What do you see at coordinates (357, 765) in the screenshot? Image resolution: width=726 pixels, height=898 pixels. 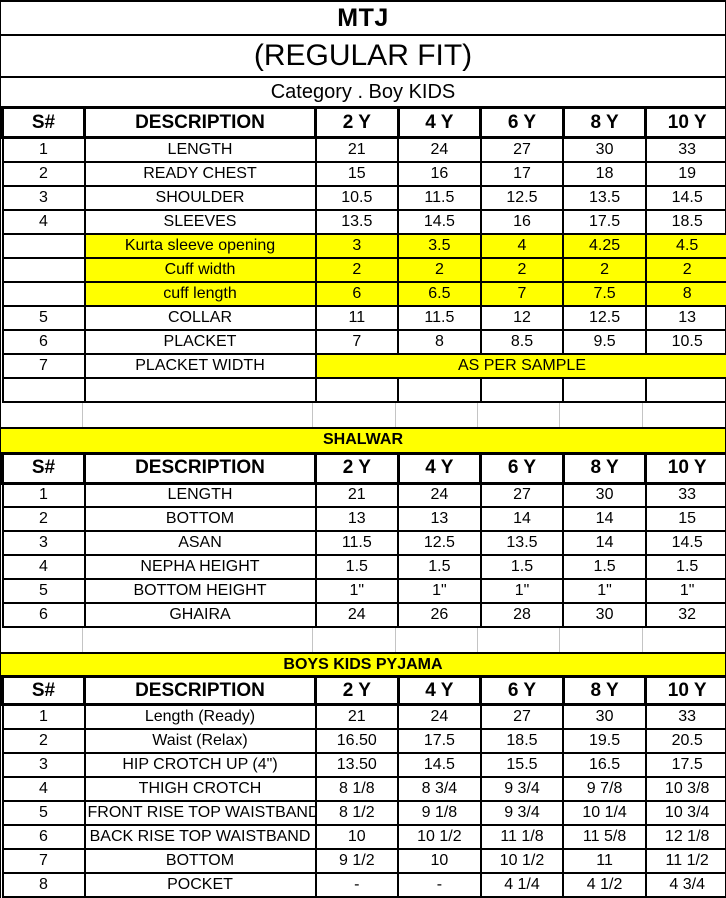 I see `value-cell: 13.50` at bounding box center [357, 765].